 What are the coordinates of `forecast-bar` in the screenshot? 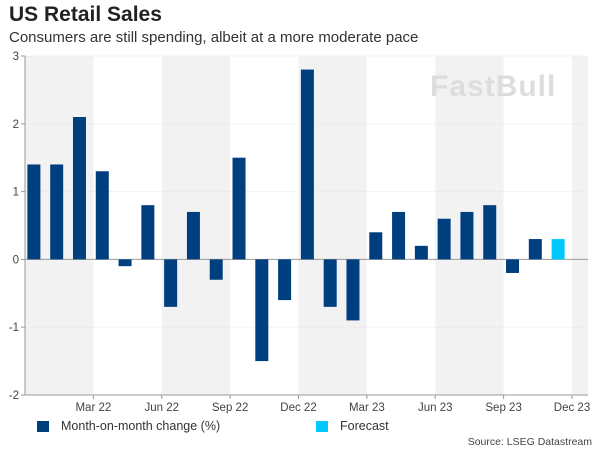 It's located at (558, 249).